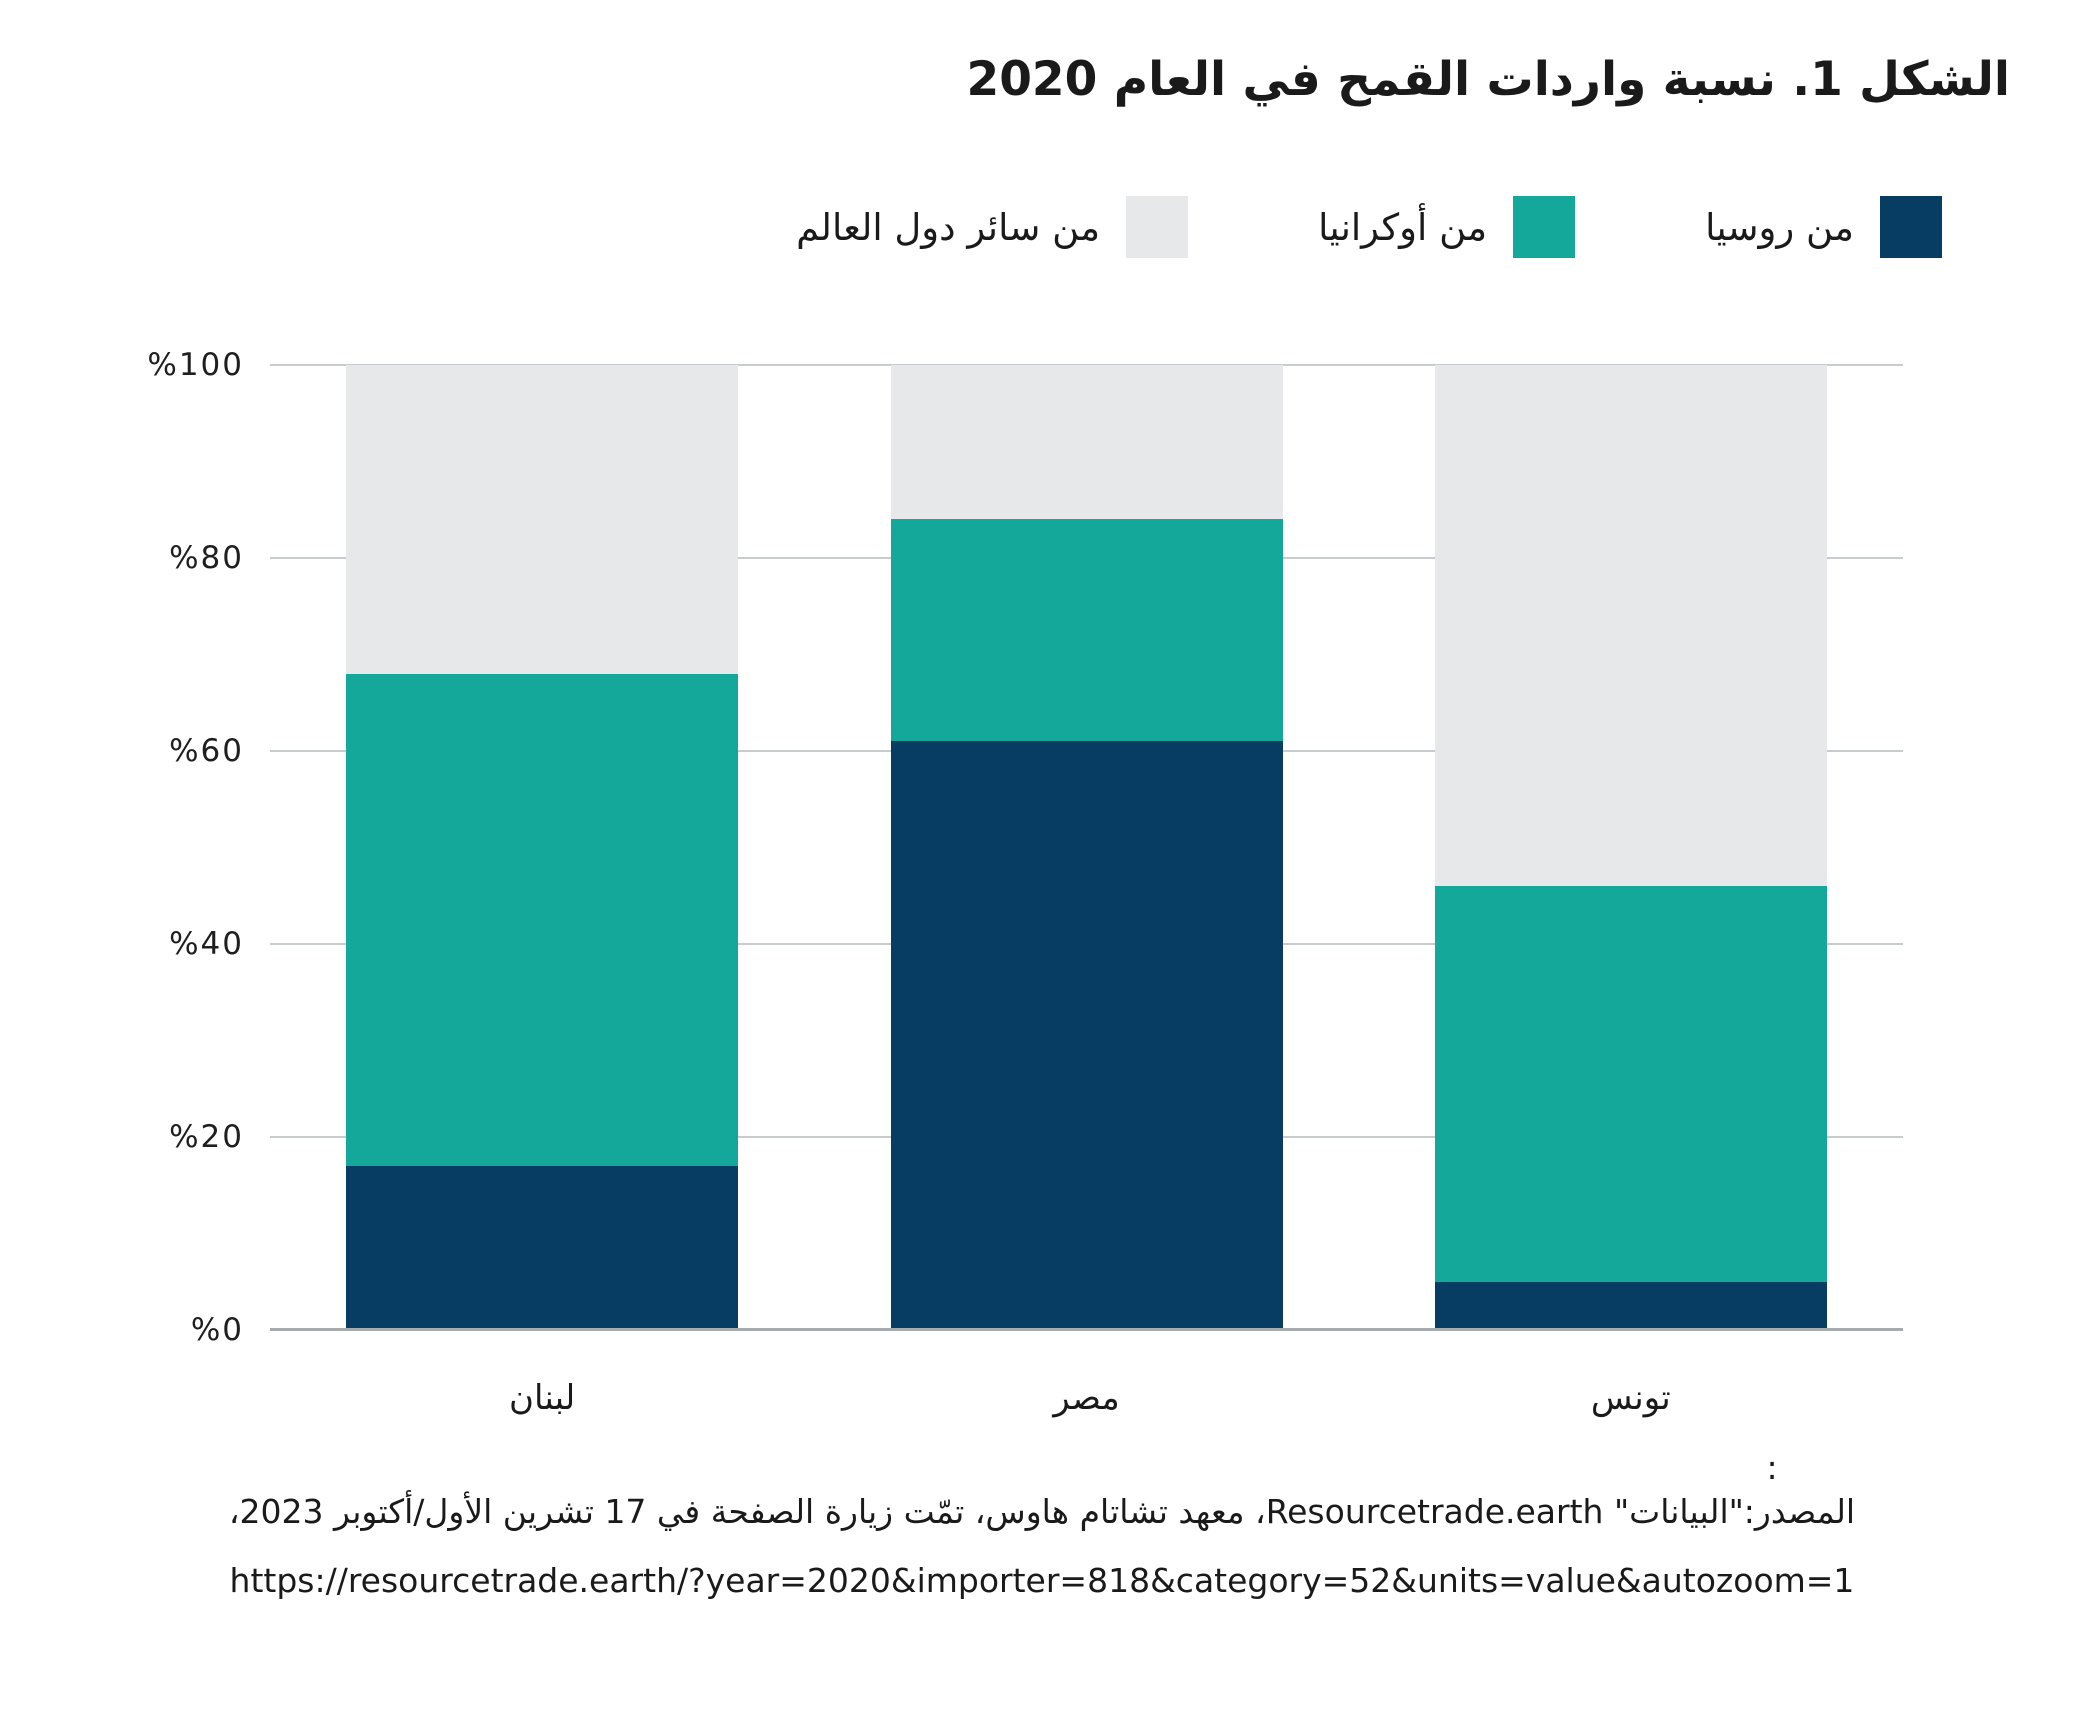 The image size is (2084, 1711). What do you see at coordinates (206, 751) in the screenshot?
I see `y-axis-tick-label: %60` at bounding box center [206, 751].